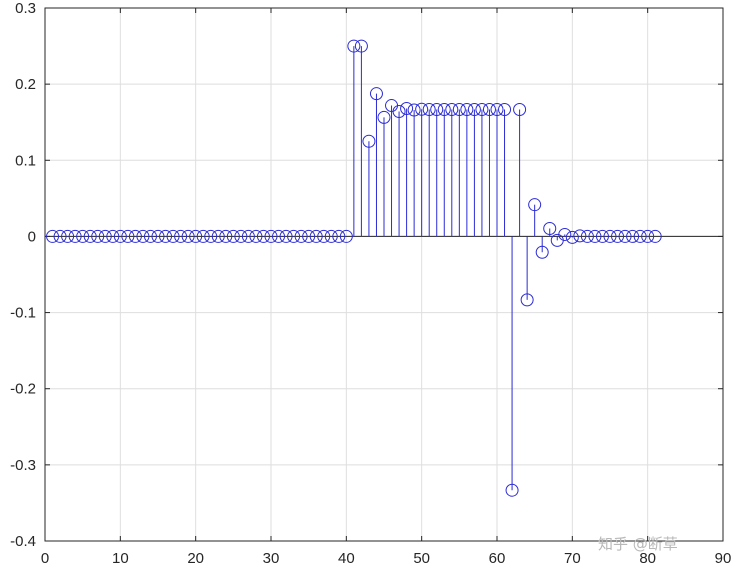  I want to click on y-tick-label: 0, so click(32, 236).